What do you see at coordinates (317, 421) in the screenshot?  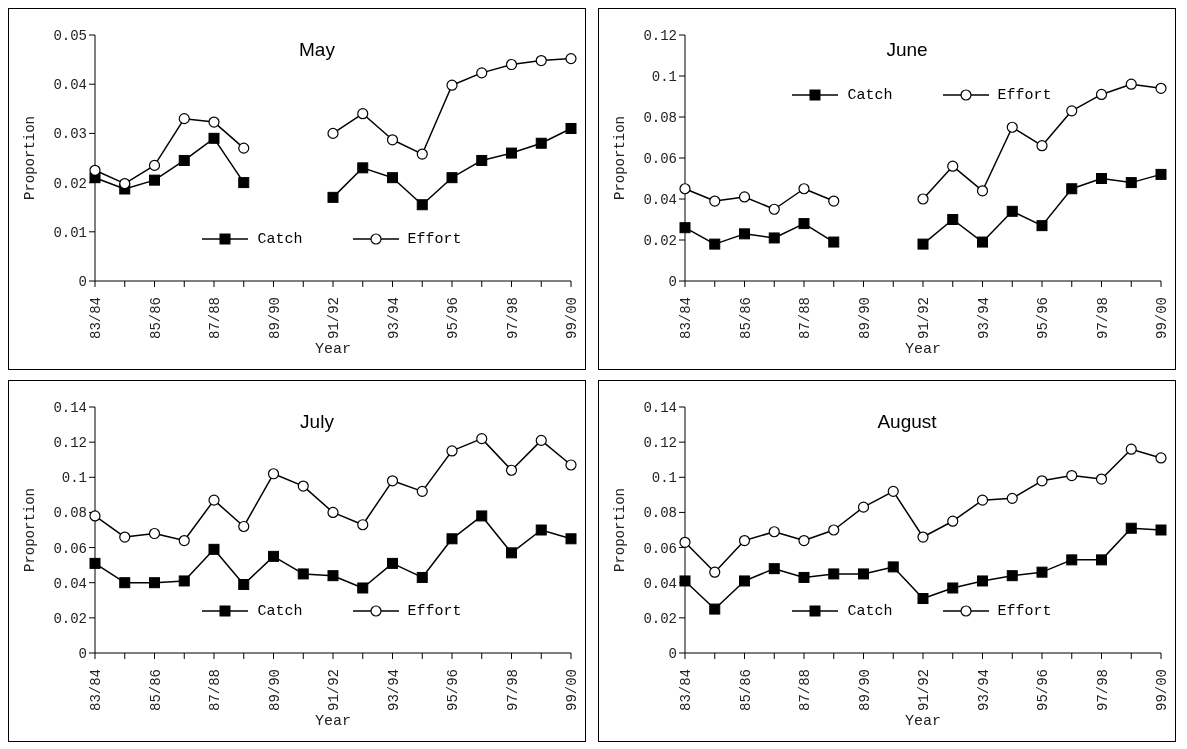 I see `chart-title: July` at bounding box center [317, 421].